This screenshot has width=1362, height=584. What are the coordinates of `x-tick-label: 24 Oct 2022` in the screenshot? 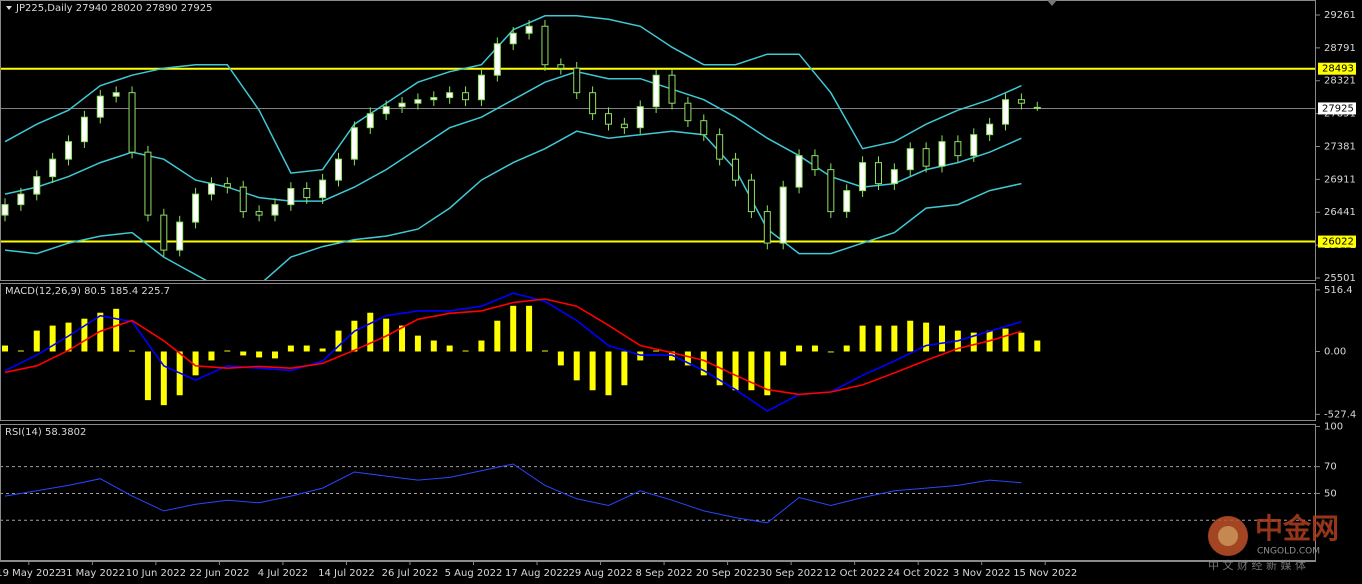 It's located at (918, 573).